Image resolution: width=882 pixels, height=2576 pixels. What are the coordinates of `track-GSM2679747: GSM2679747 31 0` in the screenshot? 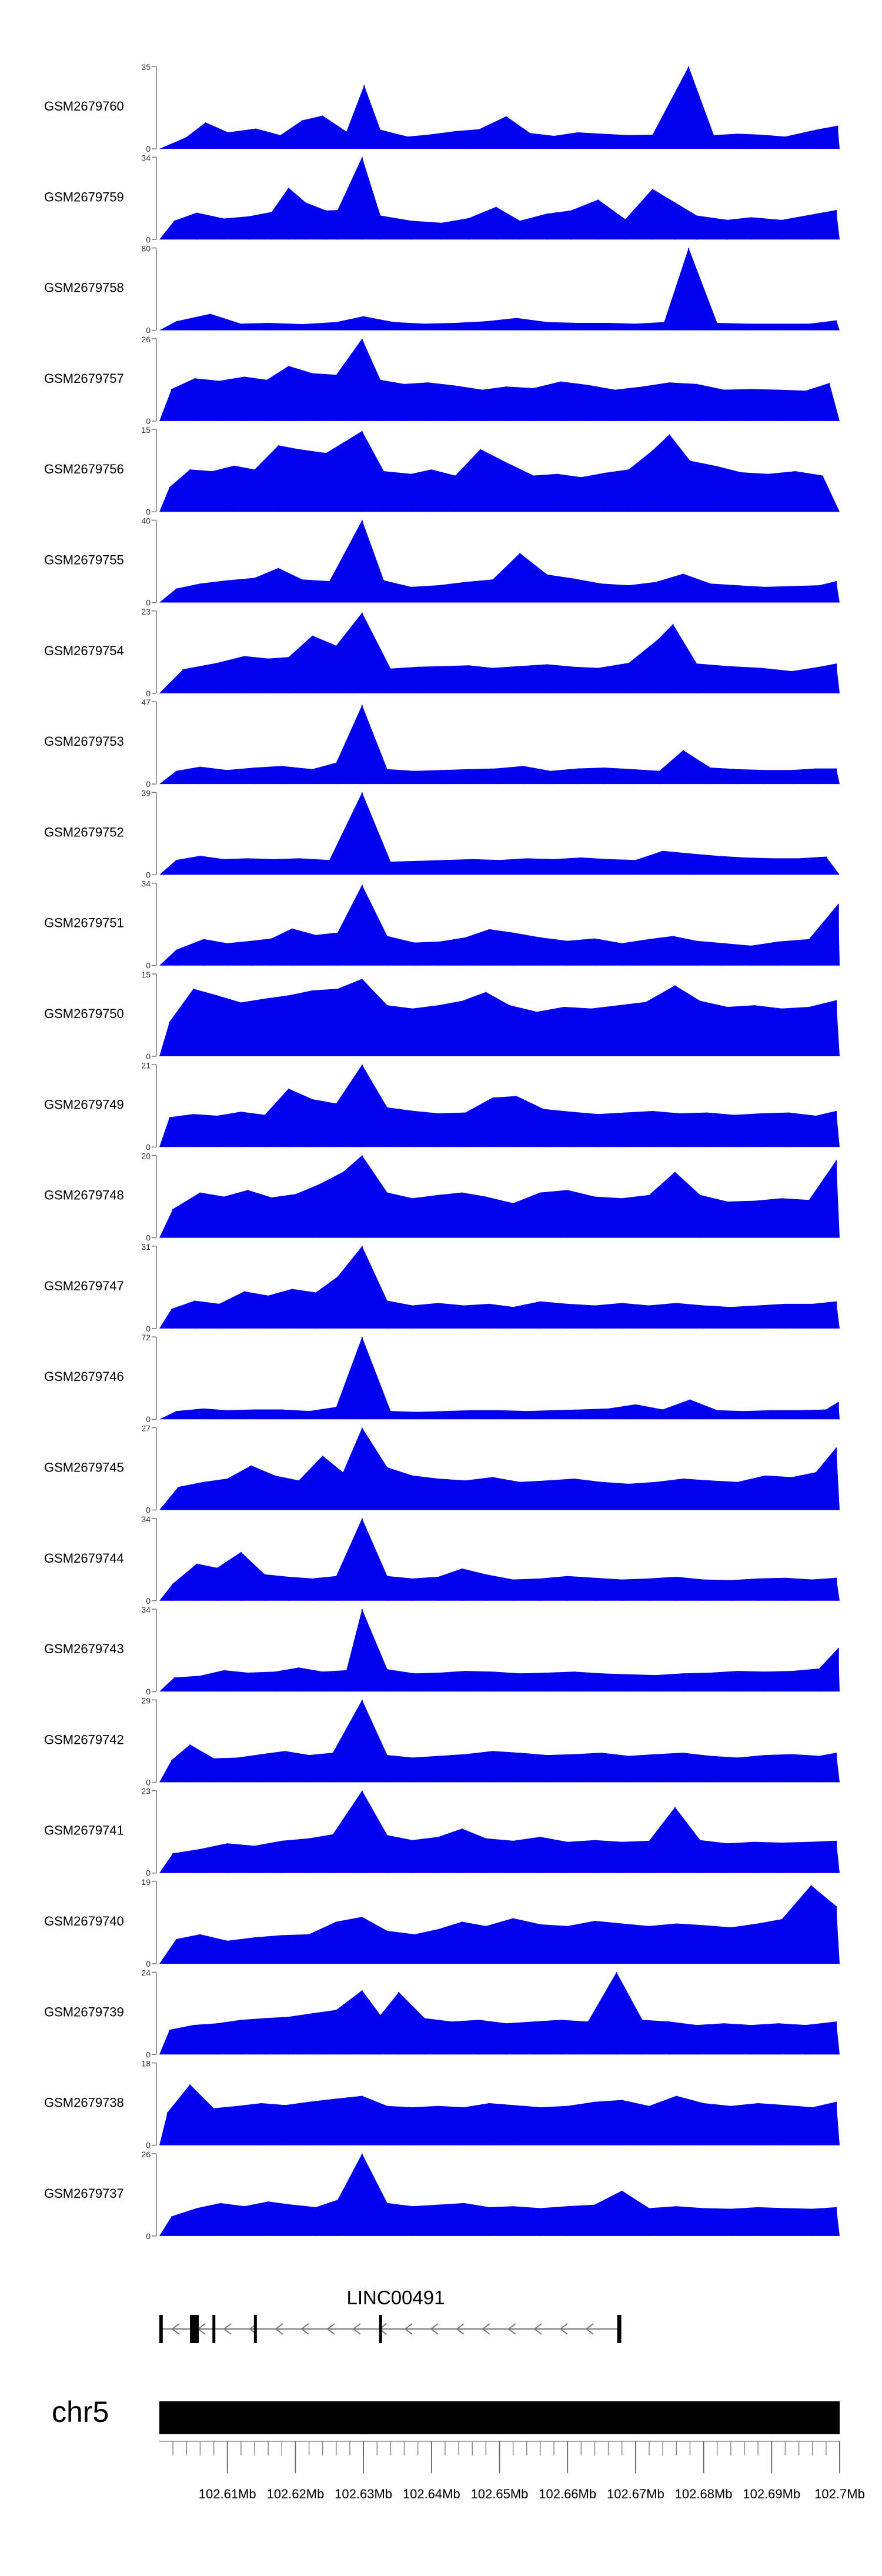 It's located at (442, 1287).